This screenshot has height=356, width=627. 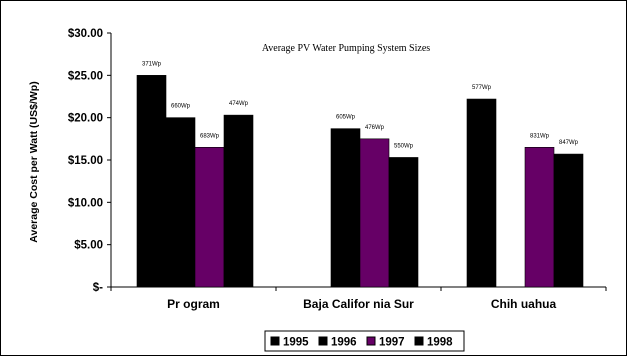 What do you see at coordinates (181, 107) in the screenshot?
I see `data-label: 660Wp` at bounding box center [181, 107].